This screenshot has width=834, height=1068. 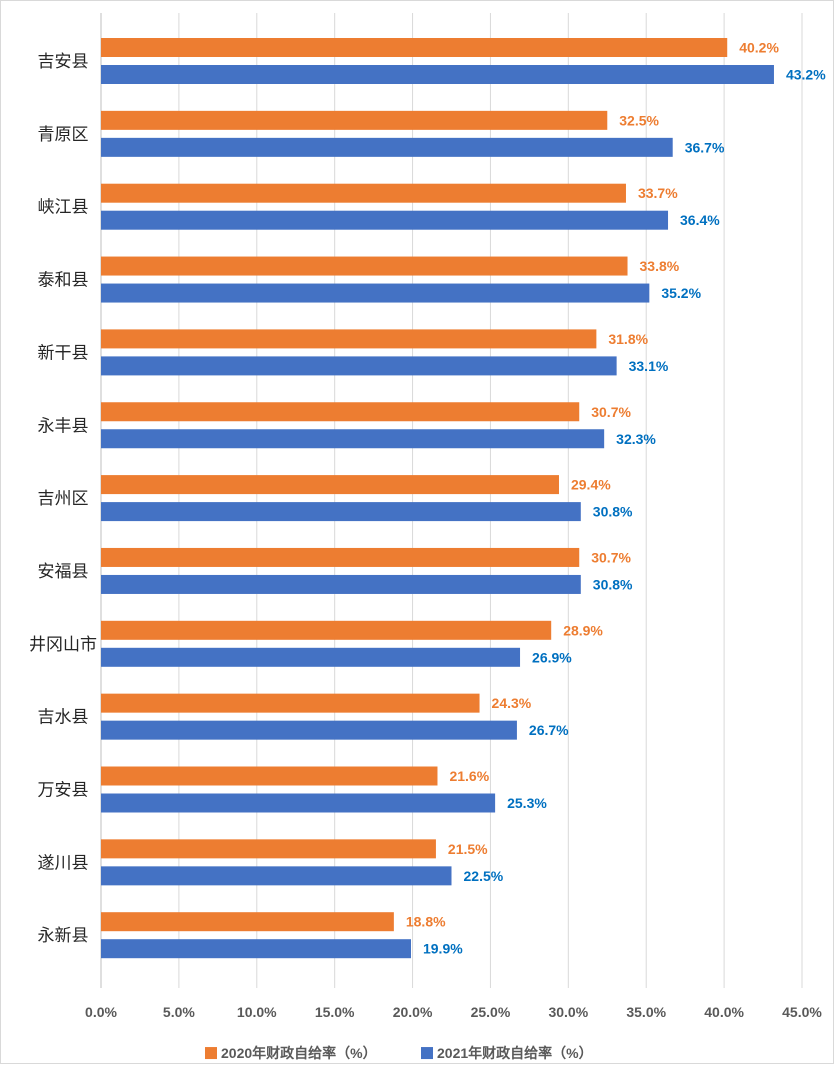 What do you see at coordinates (491, 1012) in the screenshot?
I see `x-tick-label: 25.0%` at bounding box center [491, 1012].